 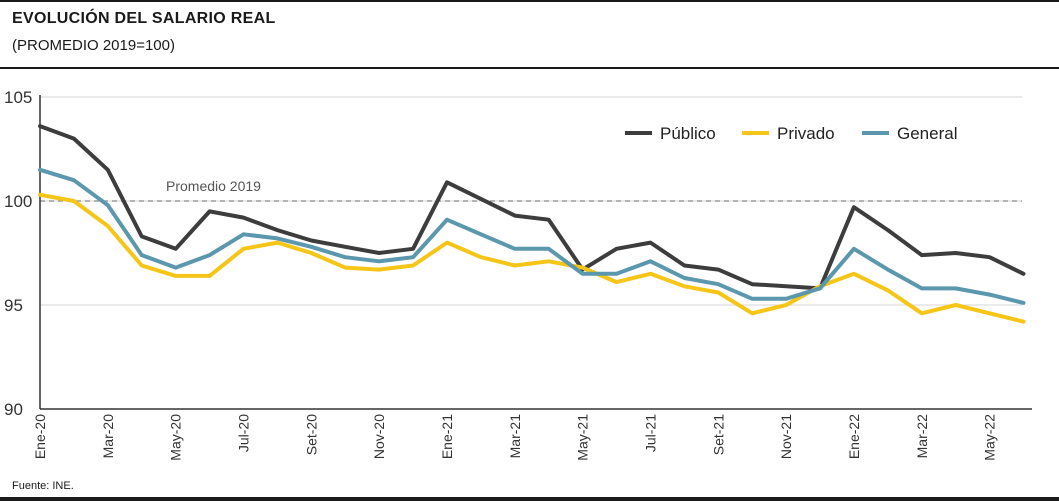 I want to click on top-rule, so click(x=529, y=1).